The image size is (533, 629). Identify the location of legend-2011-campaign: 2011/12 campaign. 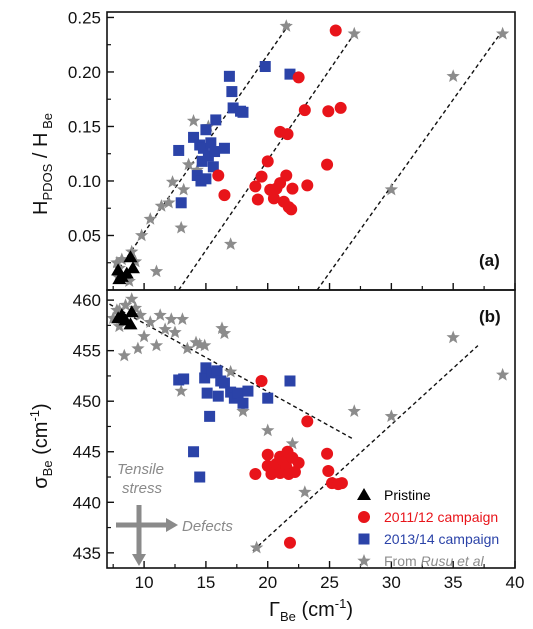
(441, 517).